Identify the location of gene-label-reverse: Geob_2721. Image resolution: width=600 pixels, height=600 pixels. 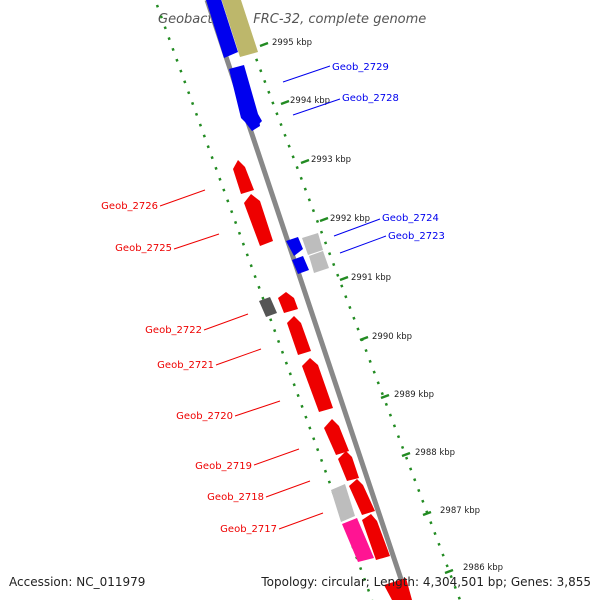
(185, 365).